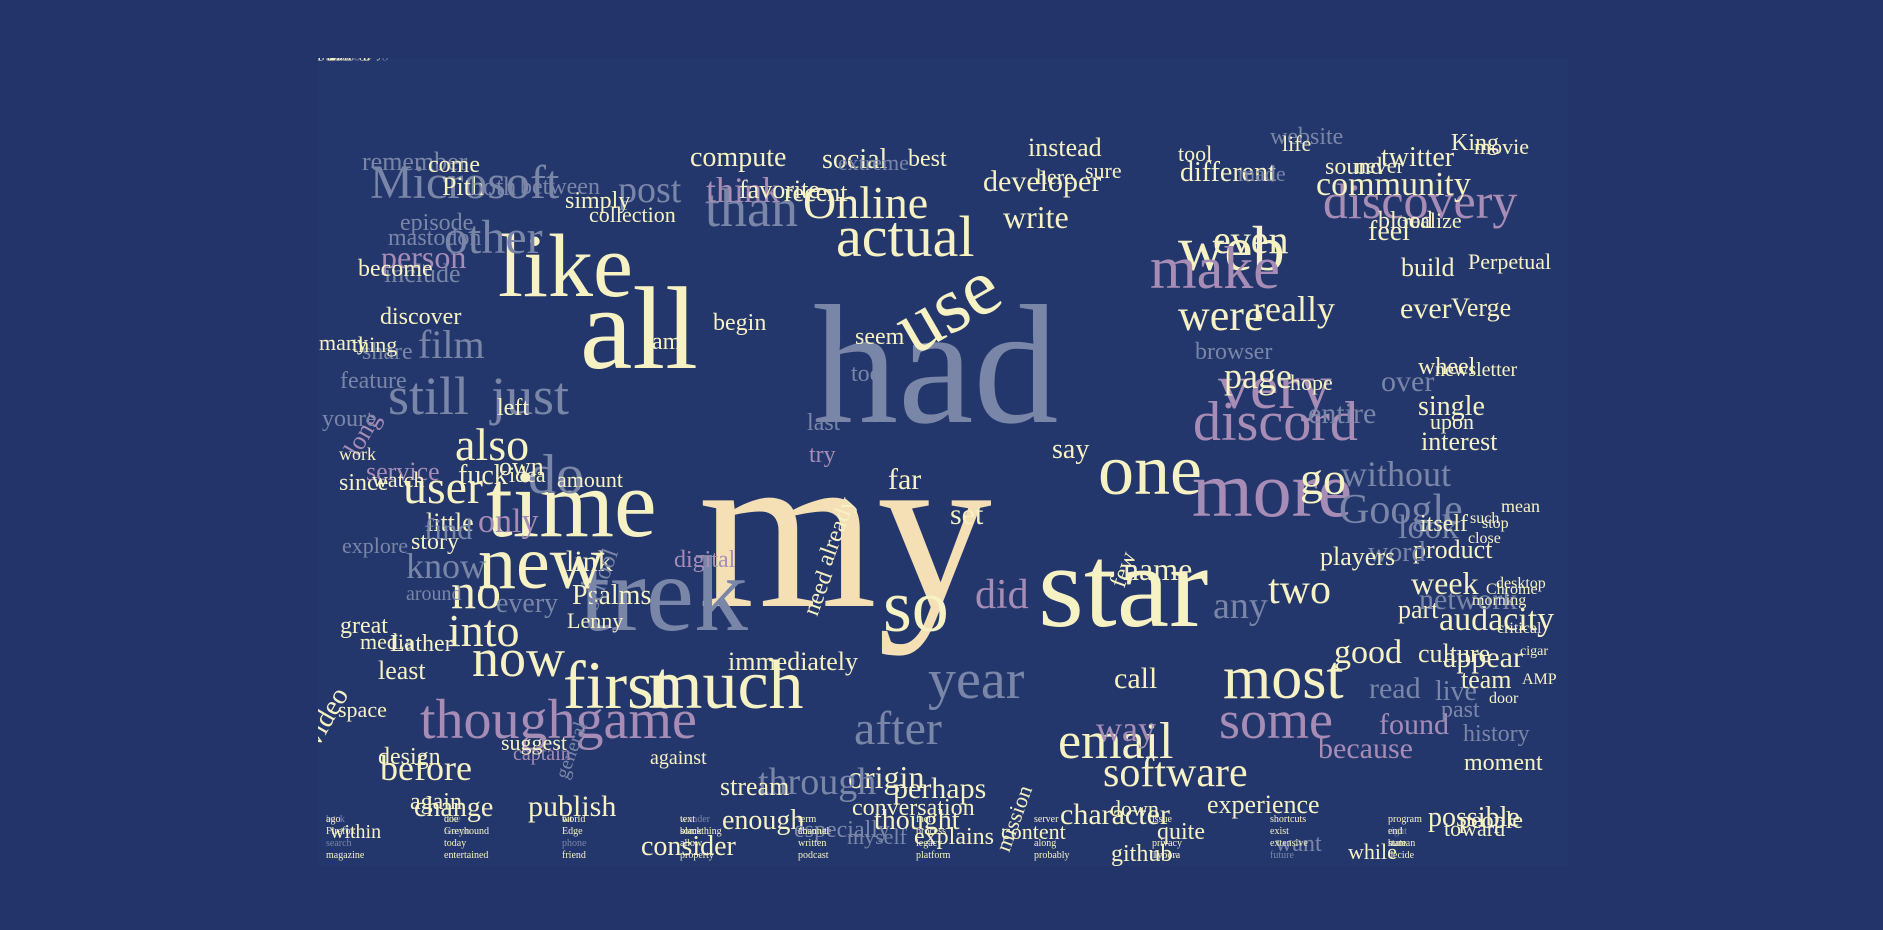 The image size is (1883, 930). I want to click on cloud-word: file, so click(326, 59).